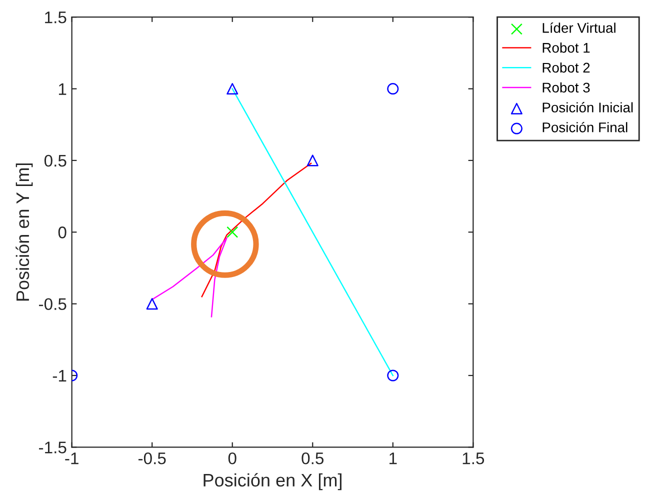  I want to click on x-tick-label: 1.5, so click(473, 458).